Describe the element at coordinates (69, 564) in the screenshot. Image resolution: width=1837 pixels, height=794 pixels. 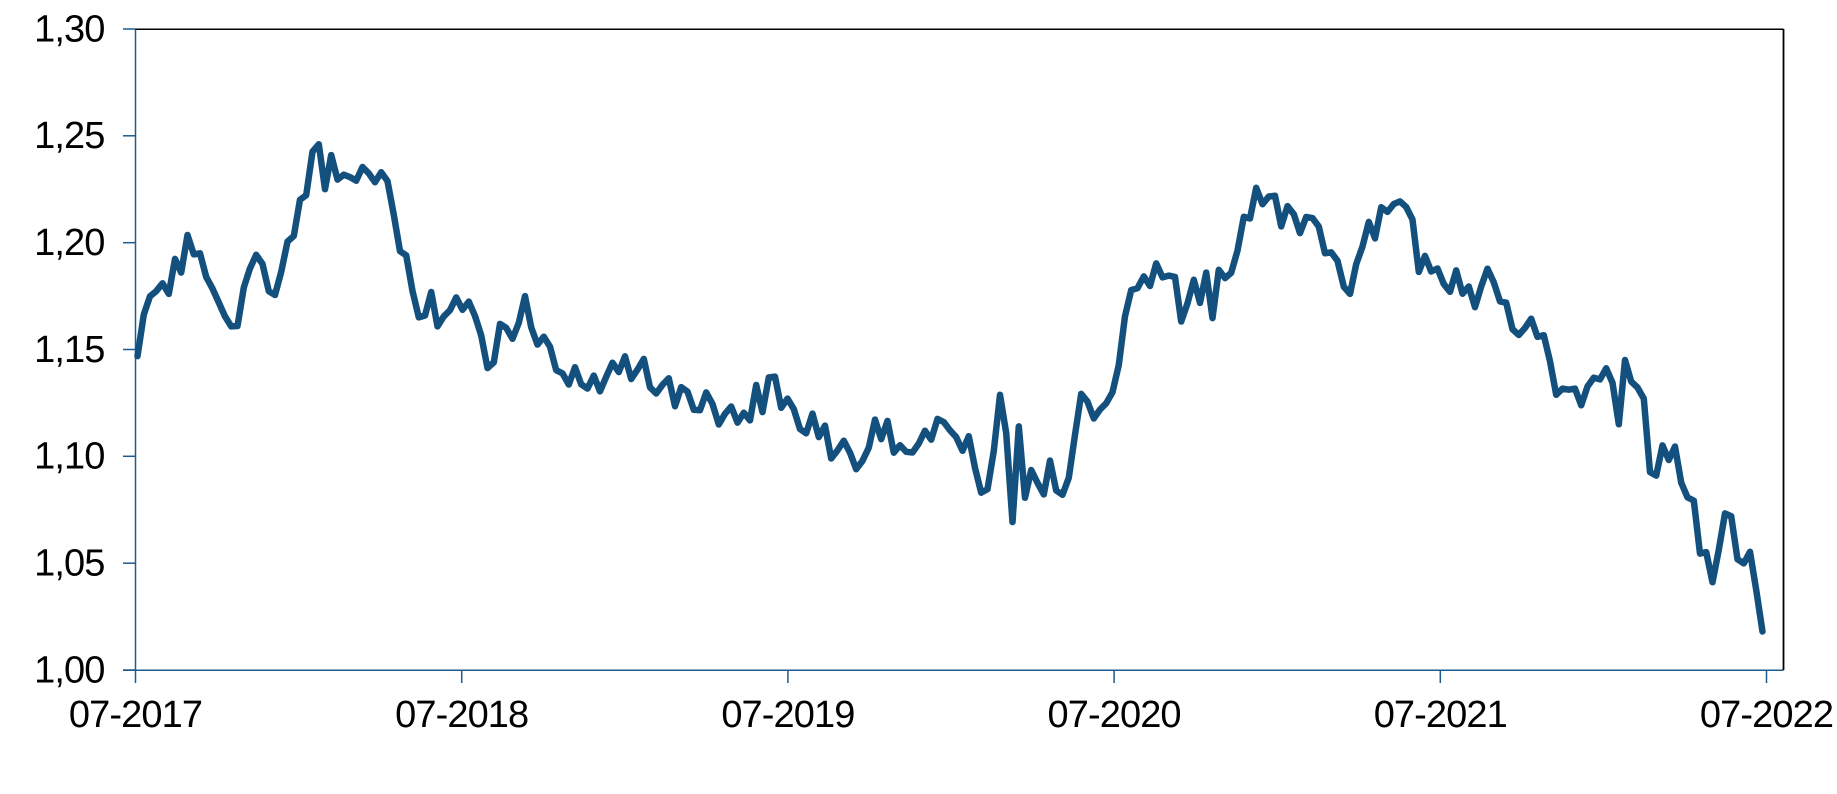
I see `svg-text: 1,05` at that location.